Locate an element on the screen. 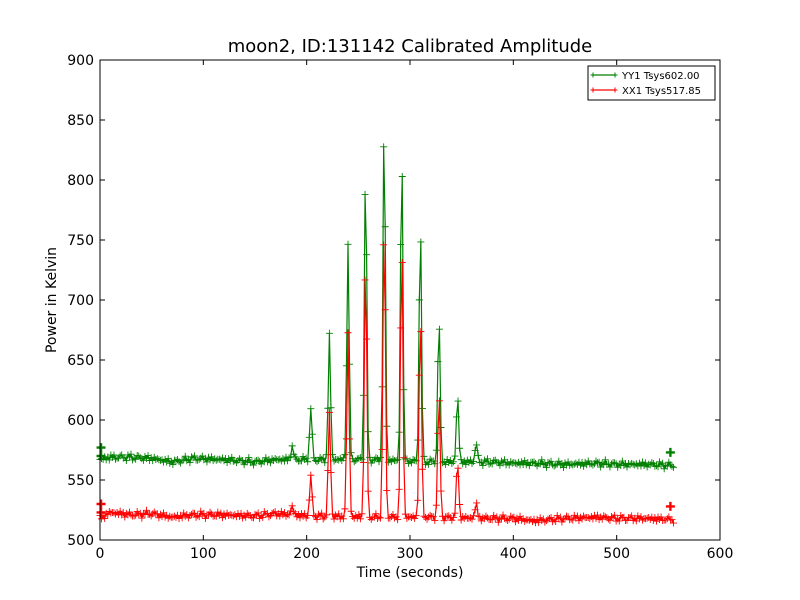  y-tick-label: 650 is located at coordinates (80, 361).